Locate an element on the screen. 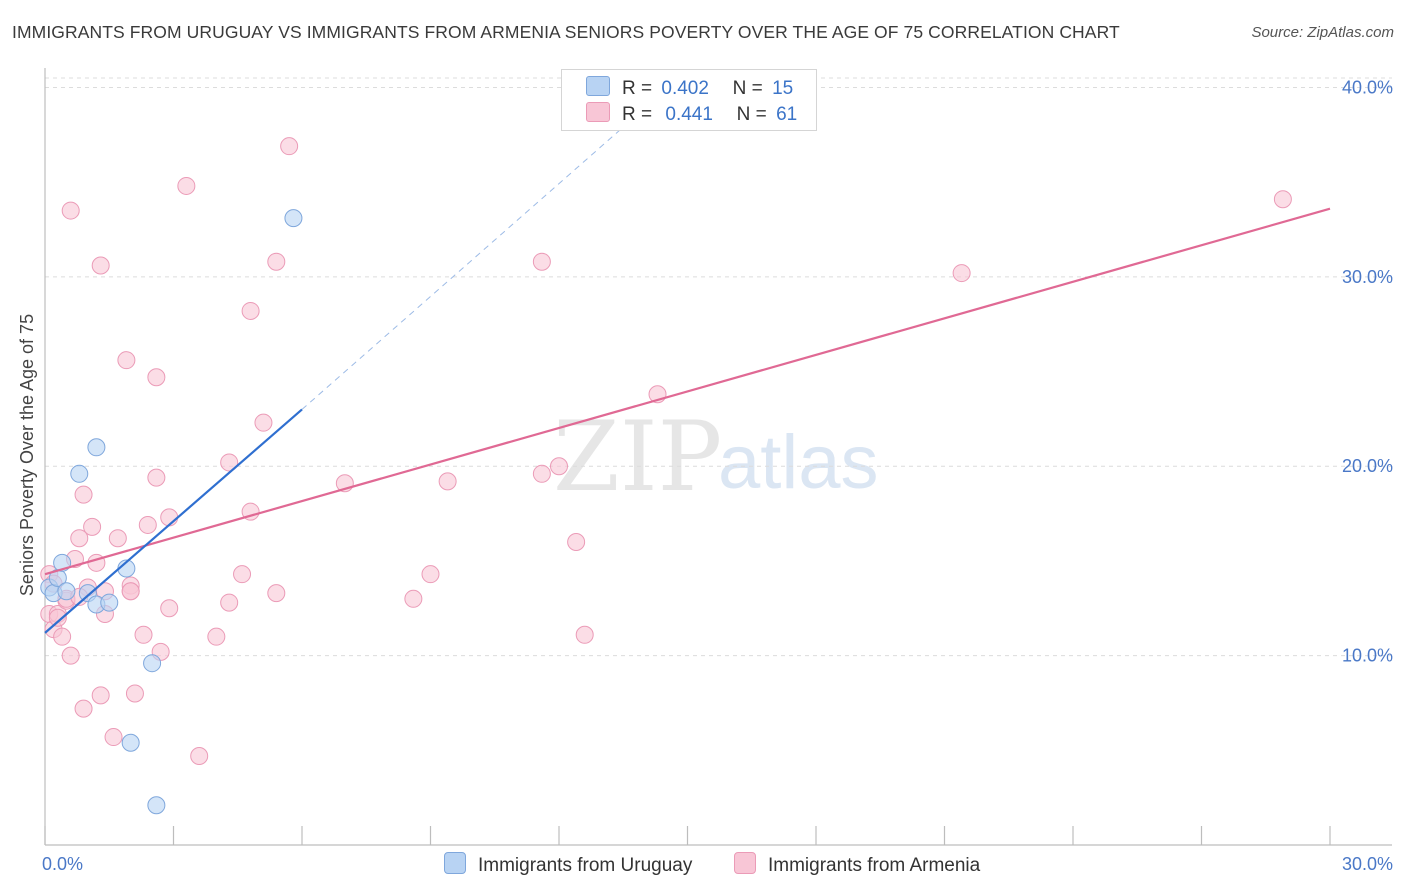  correlation-legend: R = 0.402 N = 15 R = 0.441 N = 61 is located at coordinates (689, 100).